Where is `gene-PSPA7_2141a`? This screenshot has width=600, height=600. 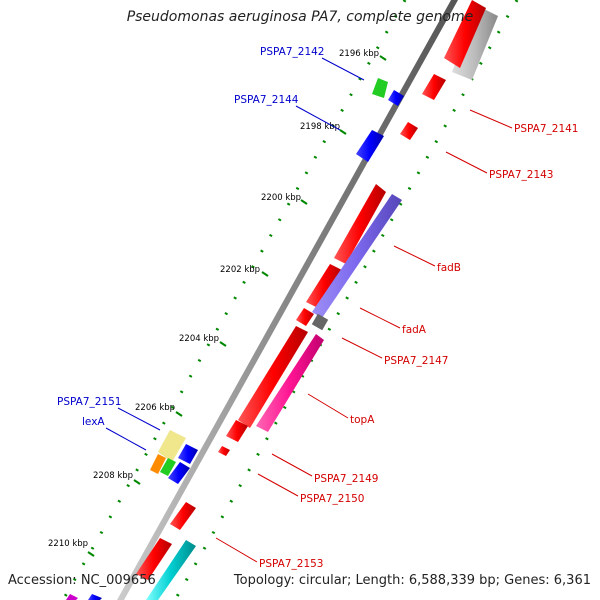 gene-PSPA7_2141a is located at coordinates (465, 34).